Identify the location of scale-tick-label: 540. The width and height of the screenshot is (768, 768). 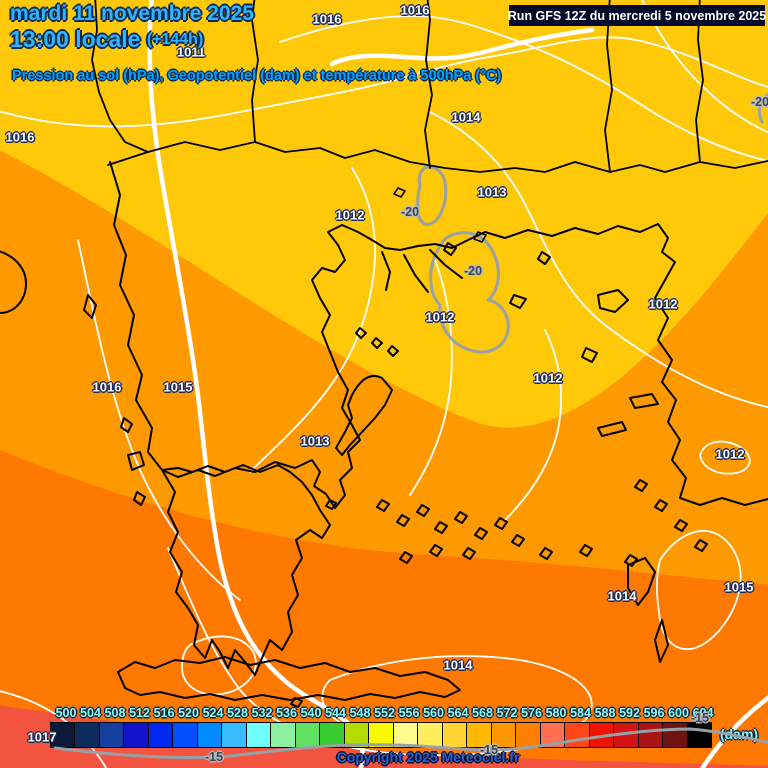
(311, 713).